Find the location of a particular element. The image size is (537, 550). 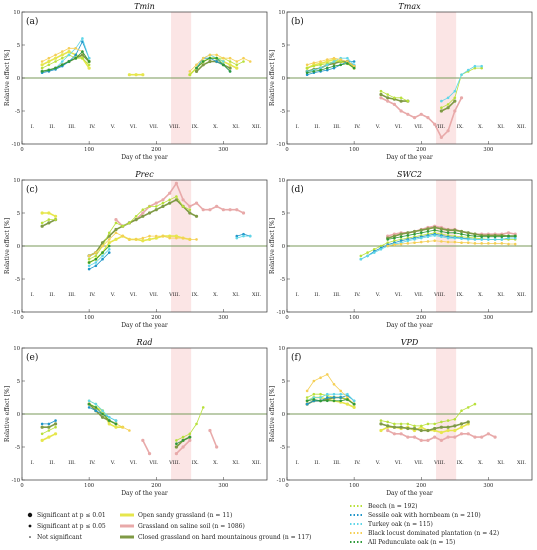

month-label: XI. is located at coordinates (237, 463).